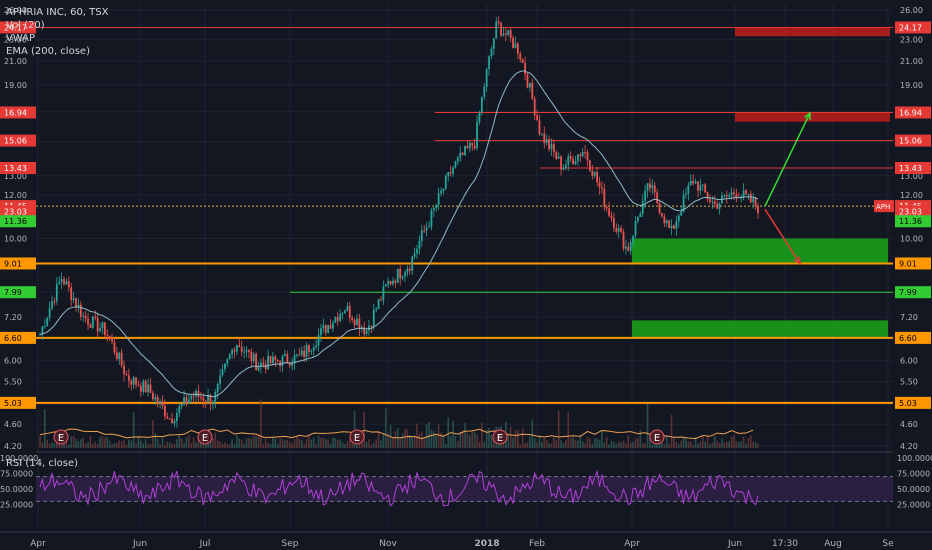  I want to click on rsi-line, so click(399, 488).